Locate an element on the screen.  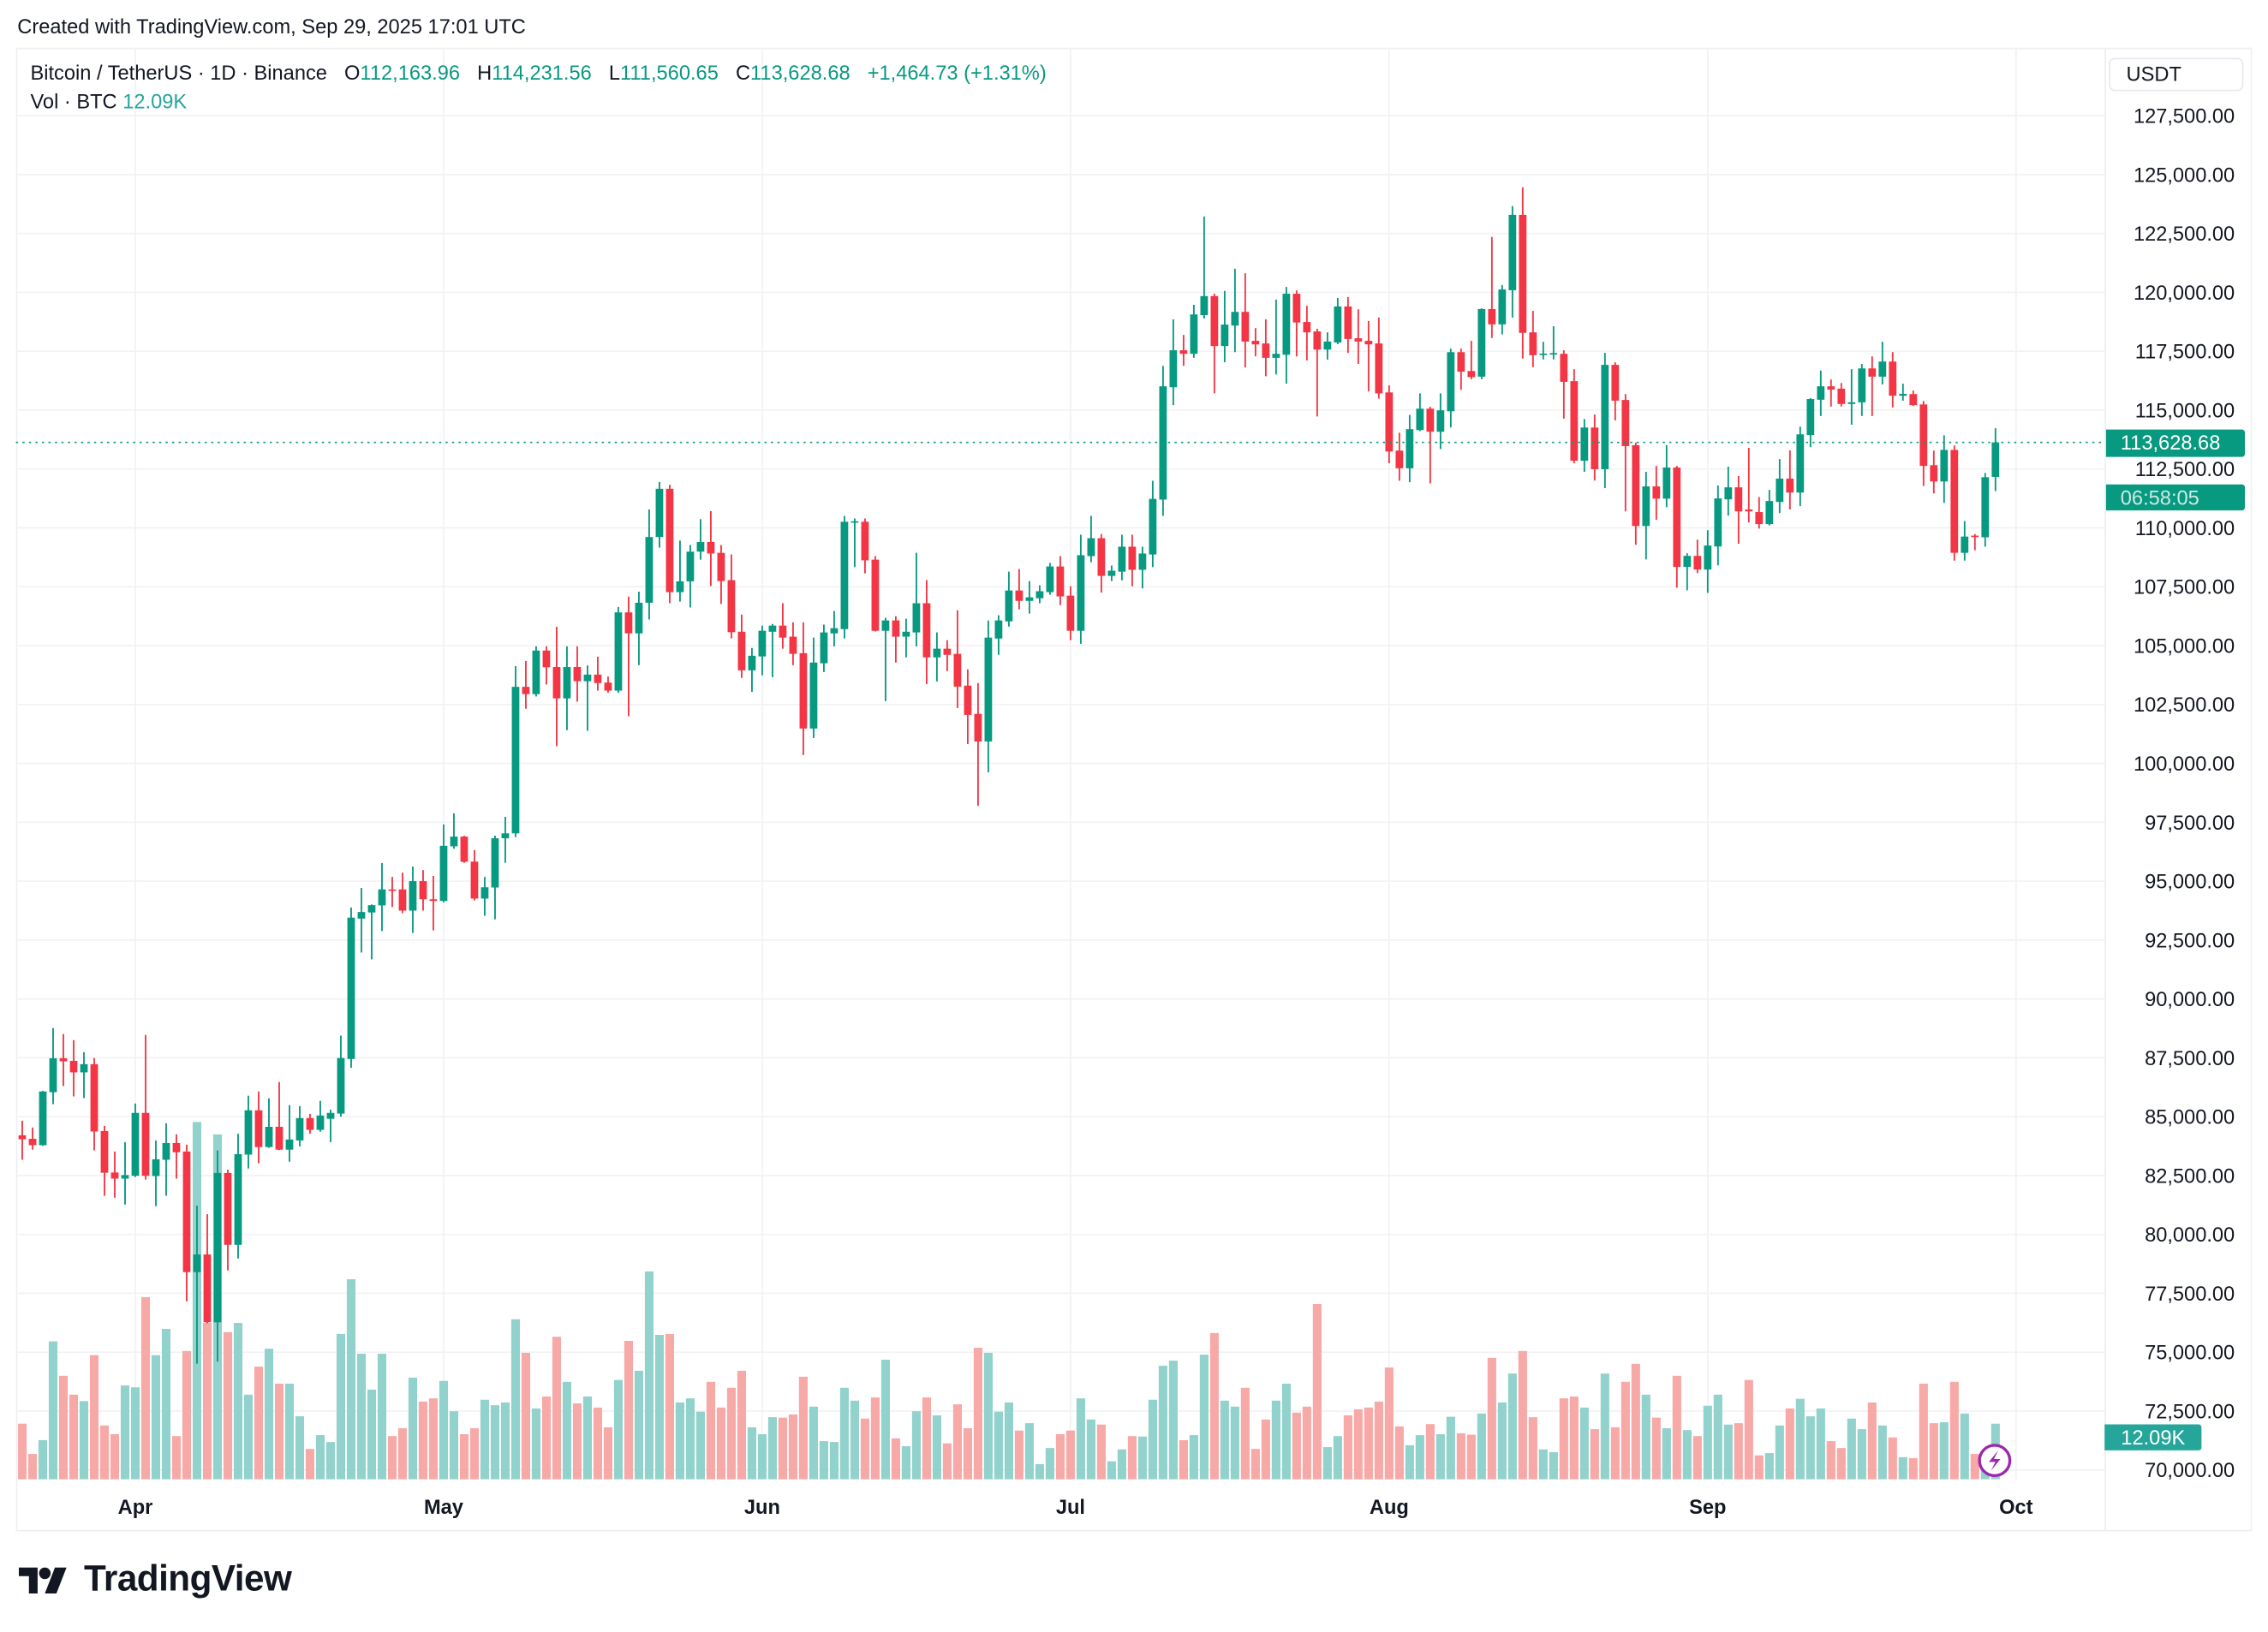
open-label: O is located at coordinates (353, 72).